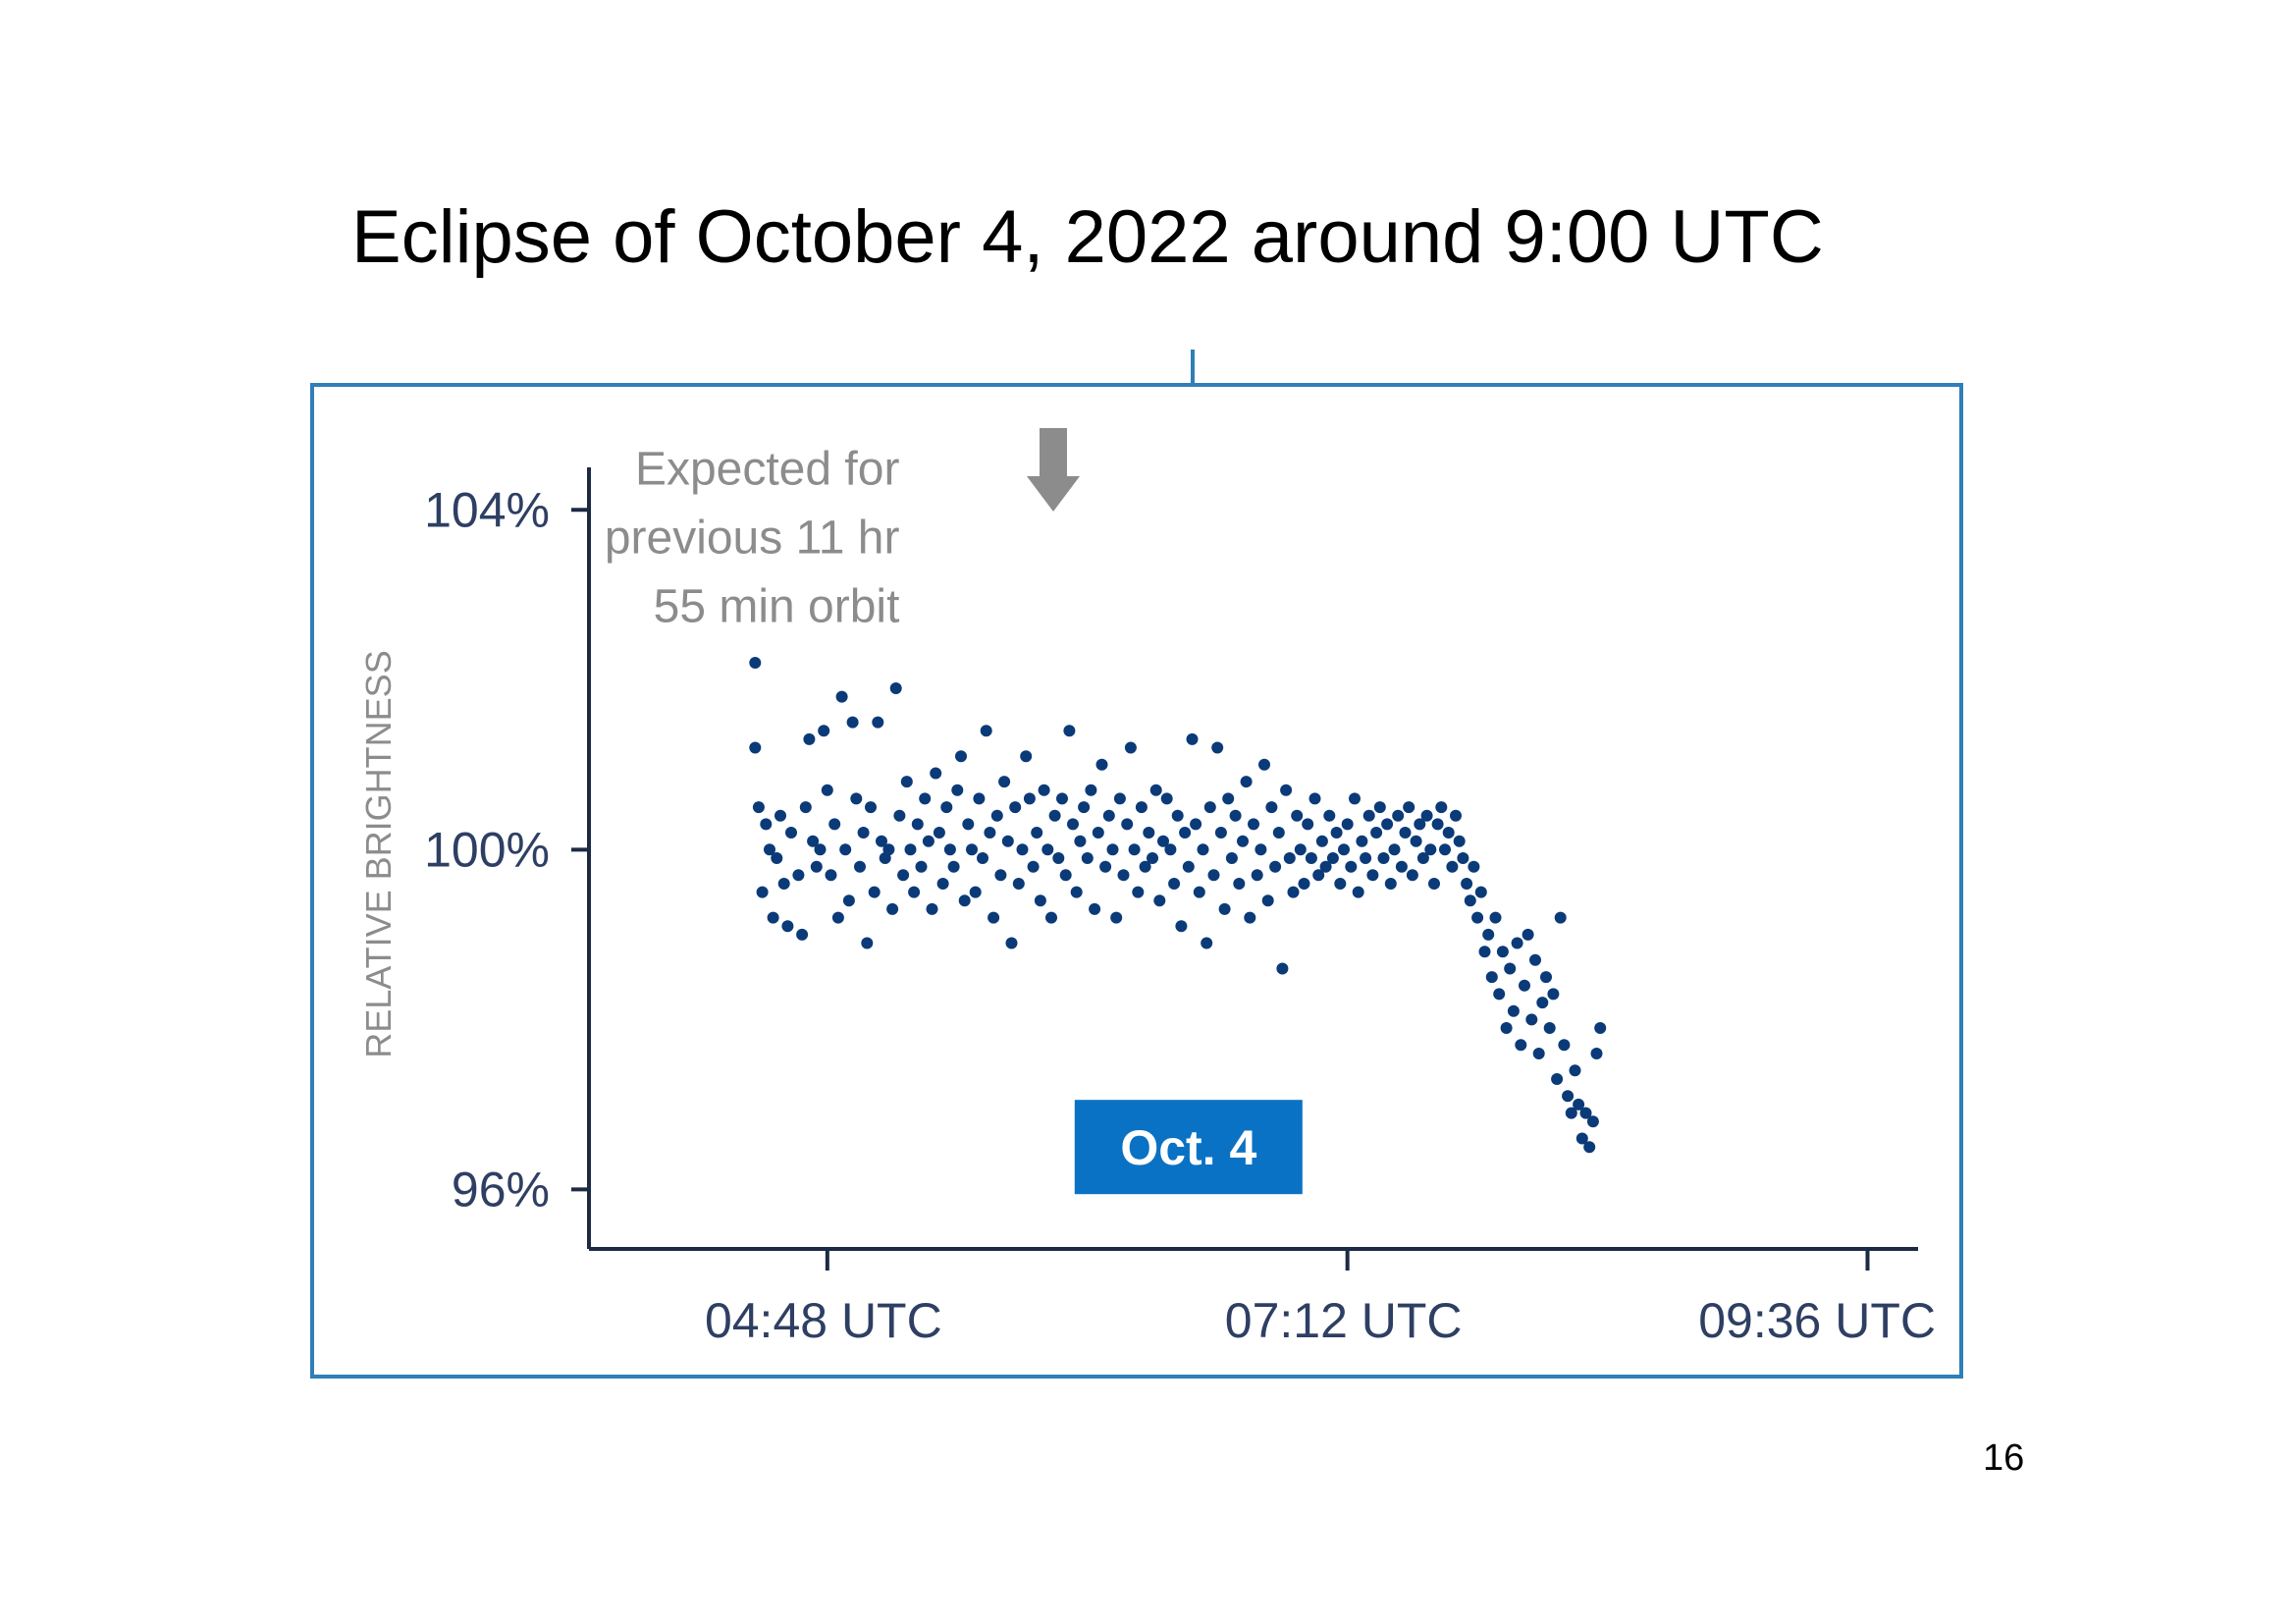 This screenshot has height=1624, width=2296. Describe the element at coordinates (1178, 905) in the screenshot. I see `scatter-points` at that location.